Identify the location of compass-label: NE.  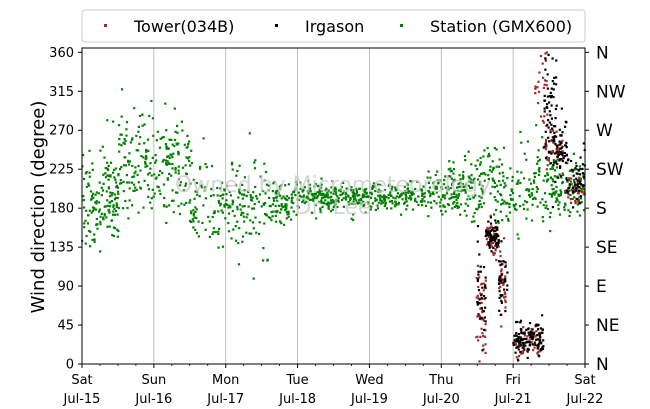
(607, 326).